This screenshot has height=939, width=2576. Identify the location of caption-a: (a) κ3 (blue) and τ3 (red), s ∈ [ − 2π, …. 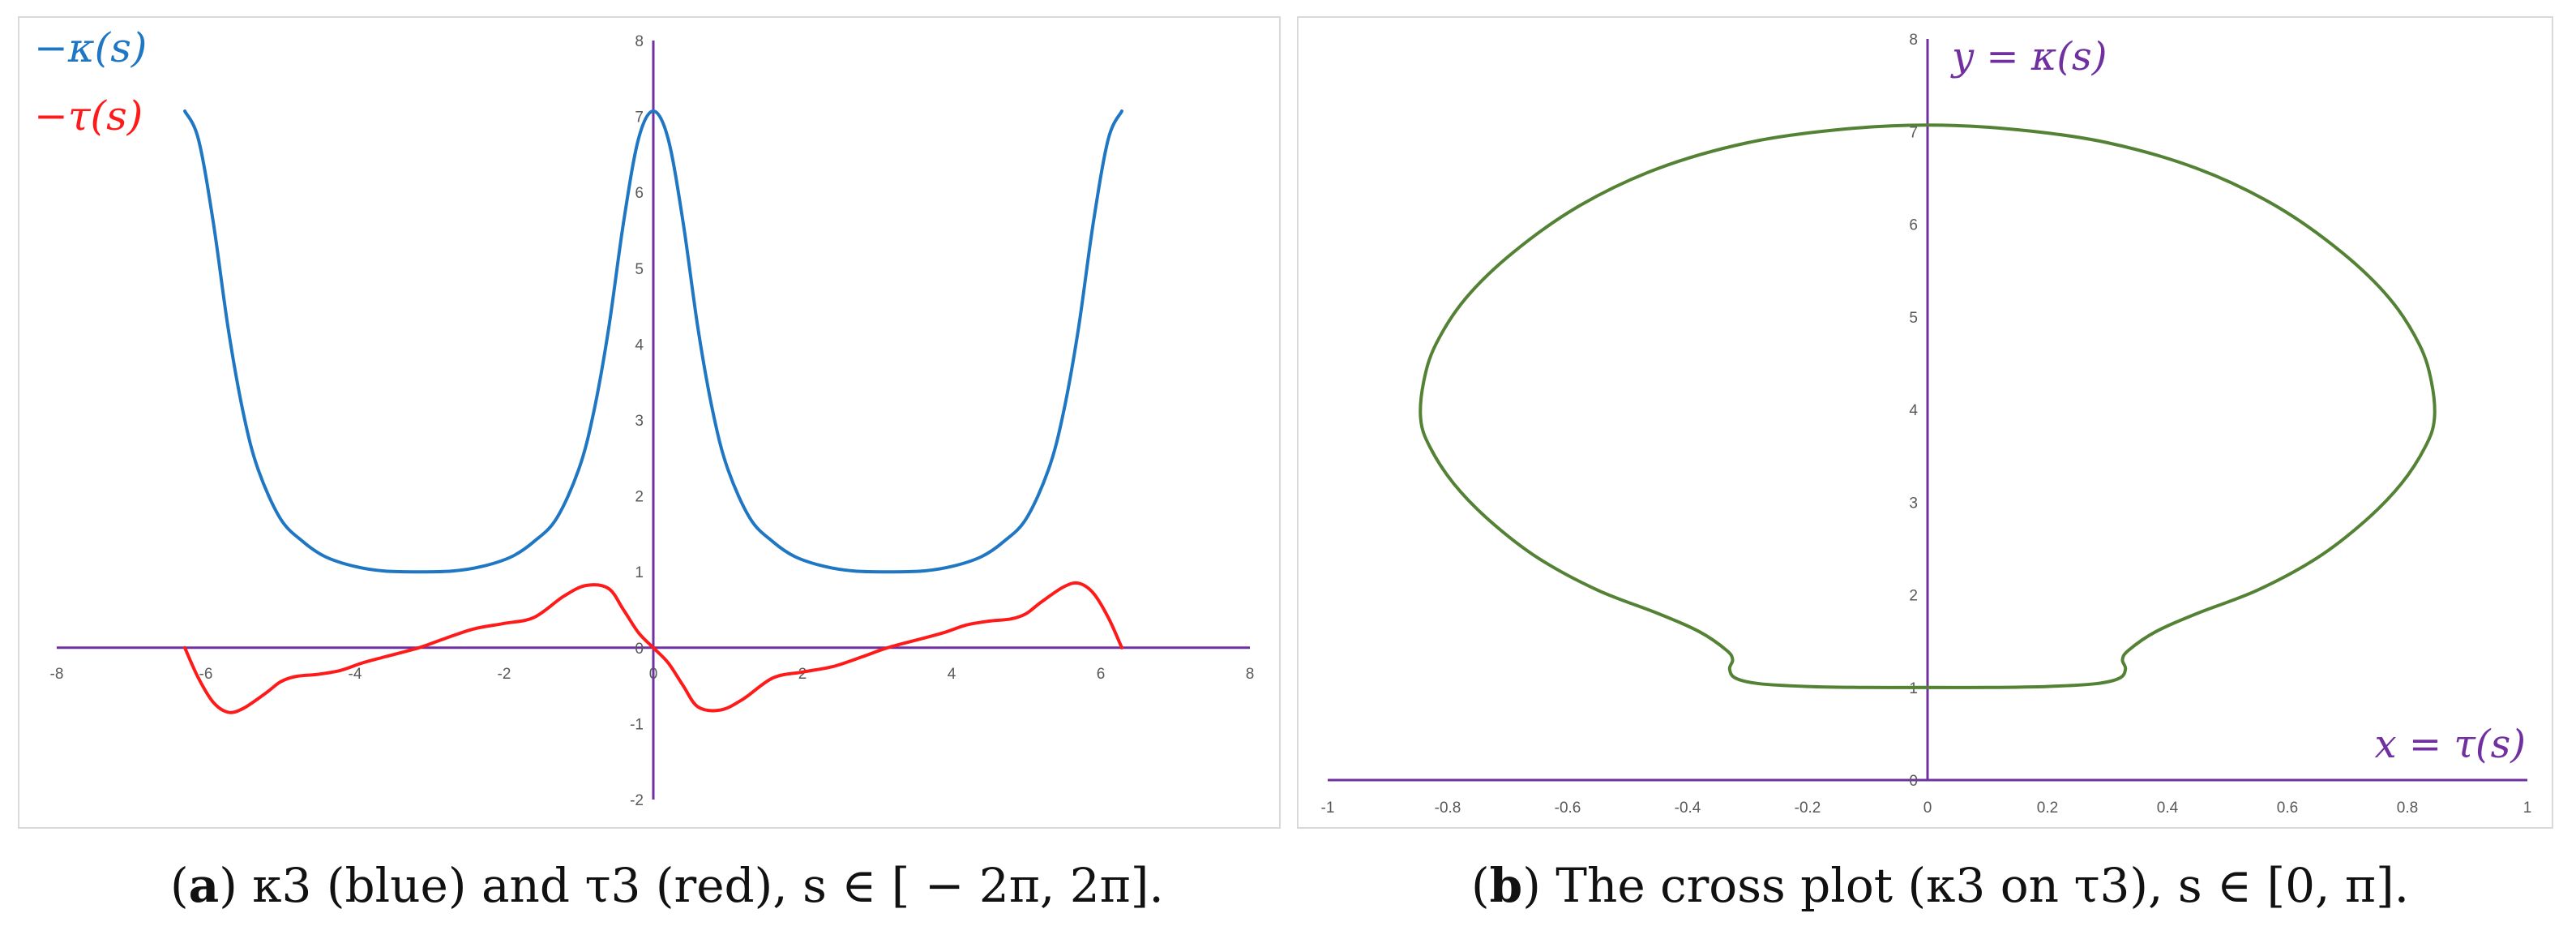
(667, 886).